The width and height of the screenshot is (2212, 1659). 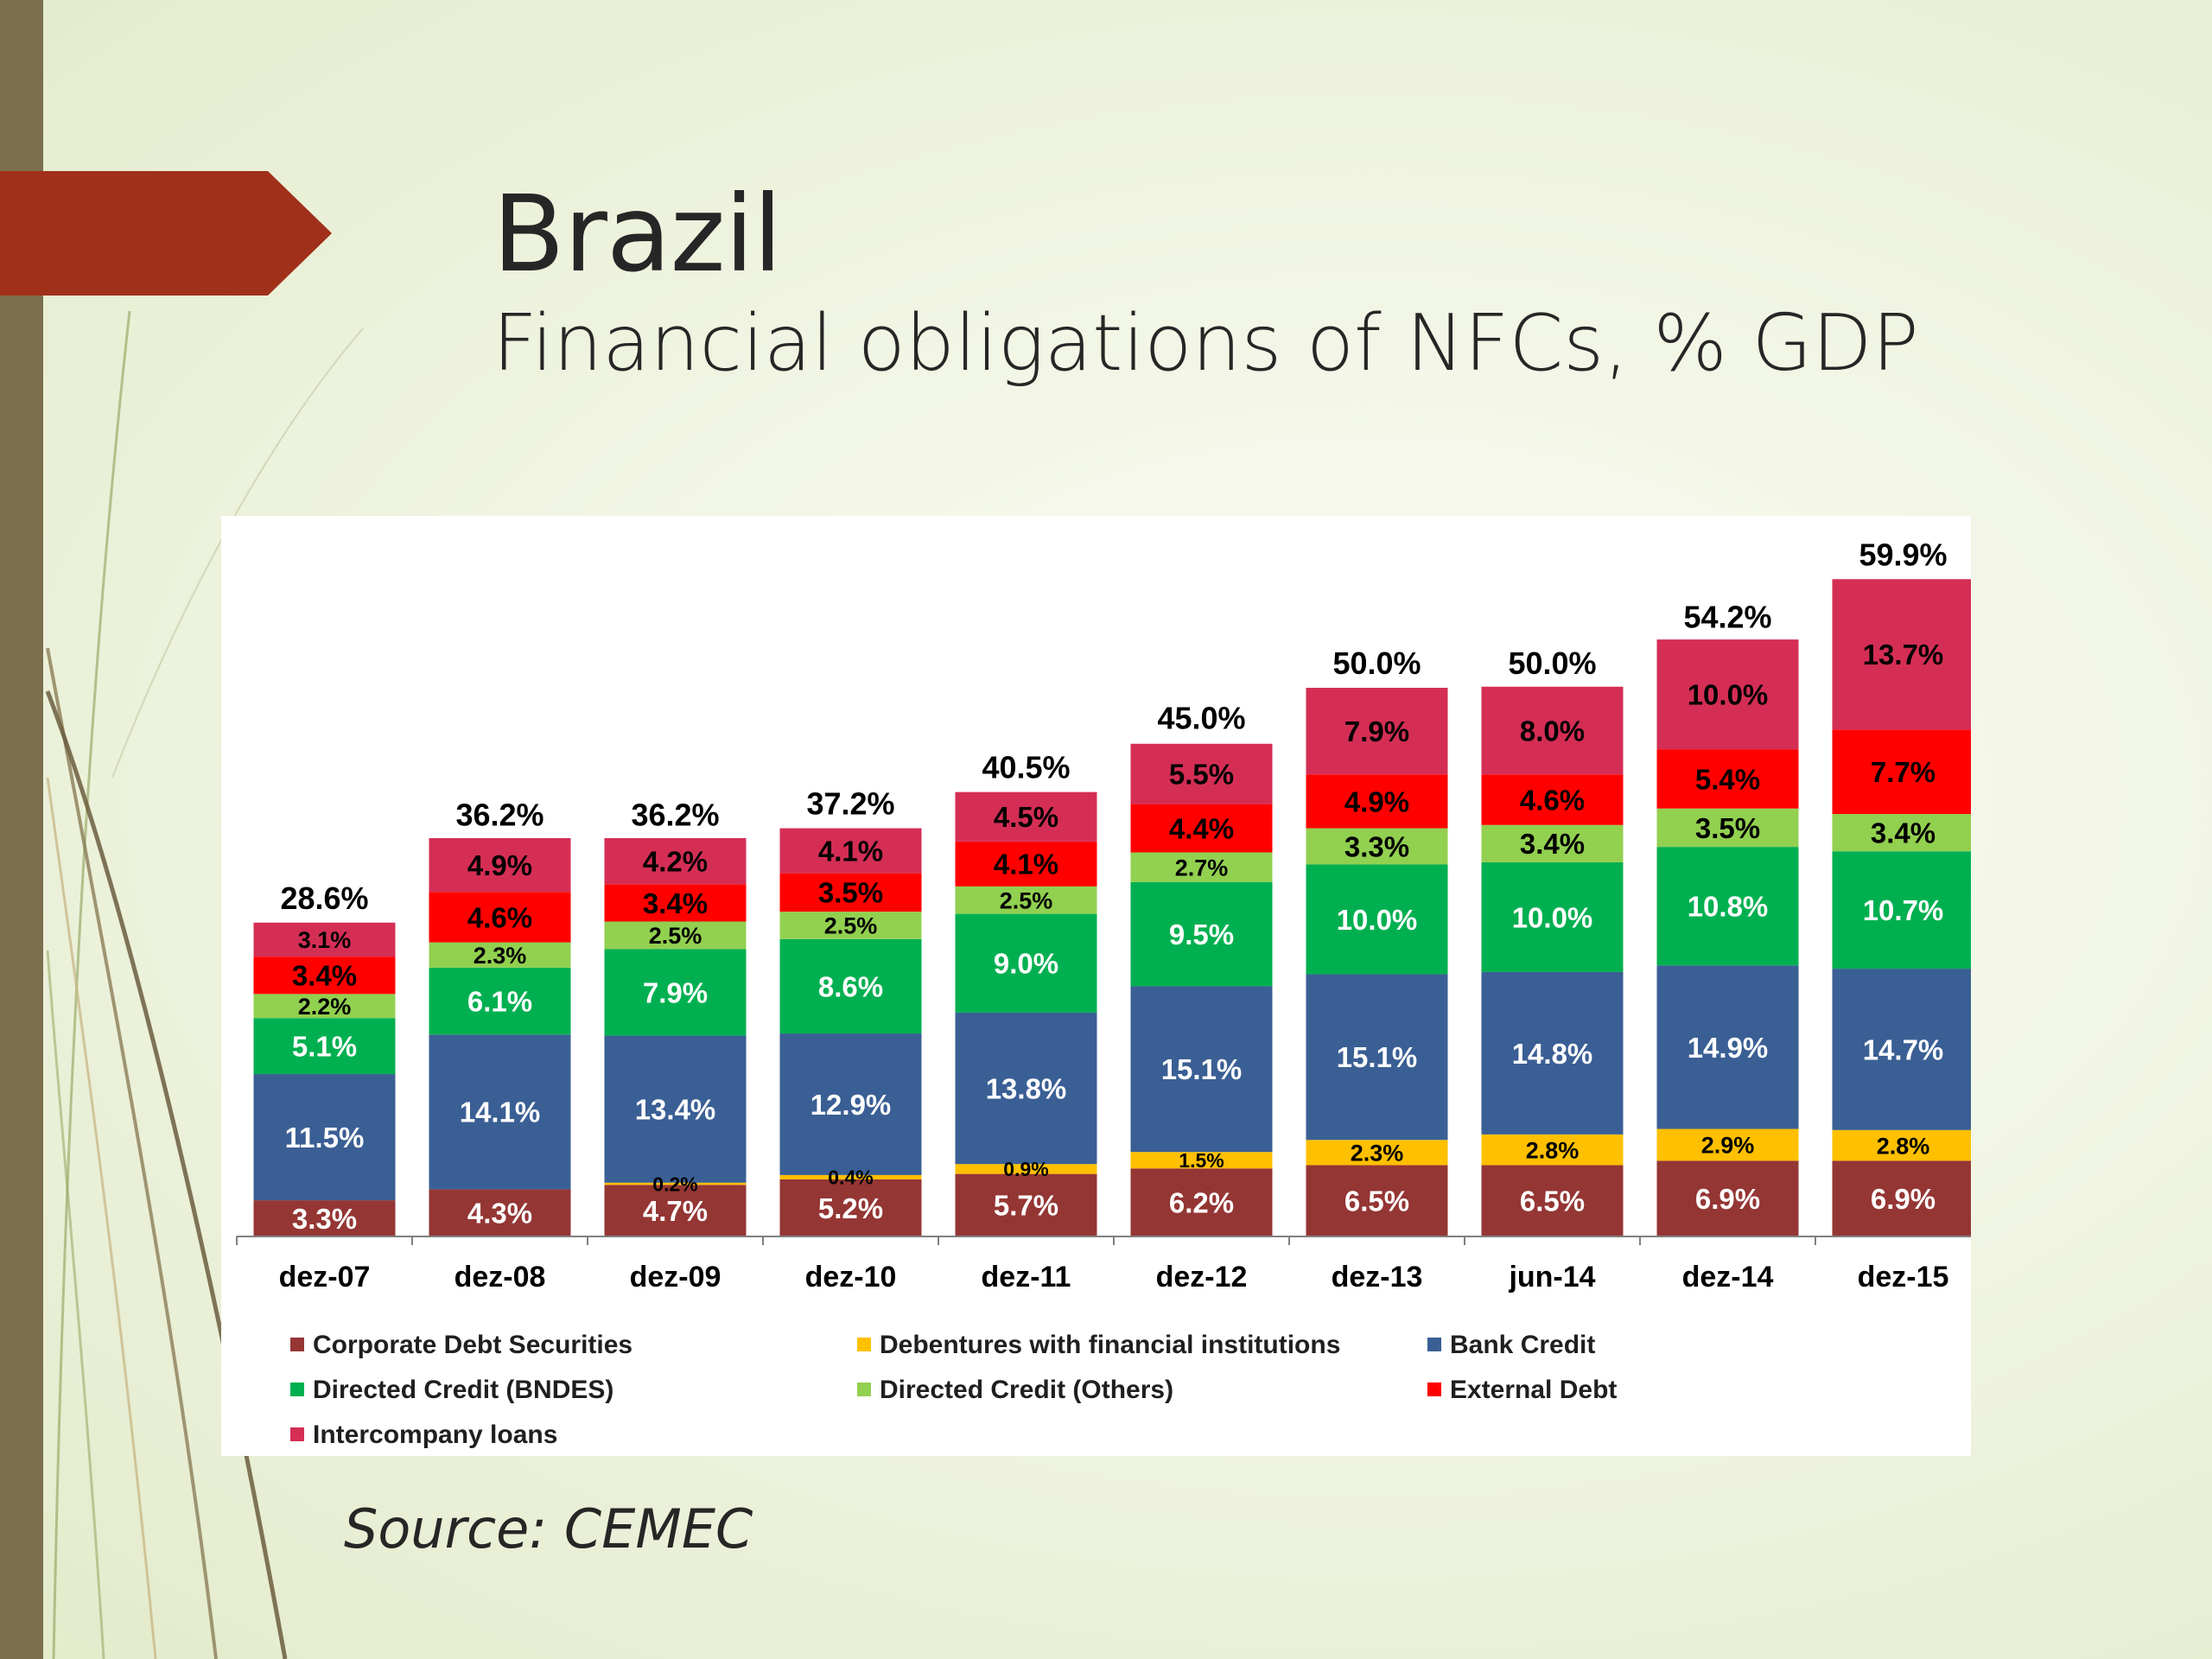 What do you see at coordinates (850, 1177) in the screenshot?
I see `data-label: 0.4%` at bounding box center [850, 1177].